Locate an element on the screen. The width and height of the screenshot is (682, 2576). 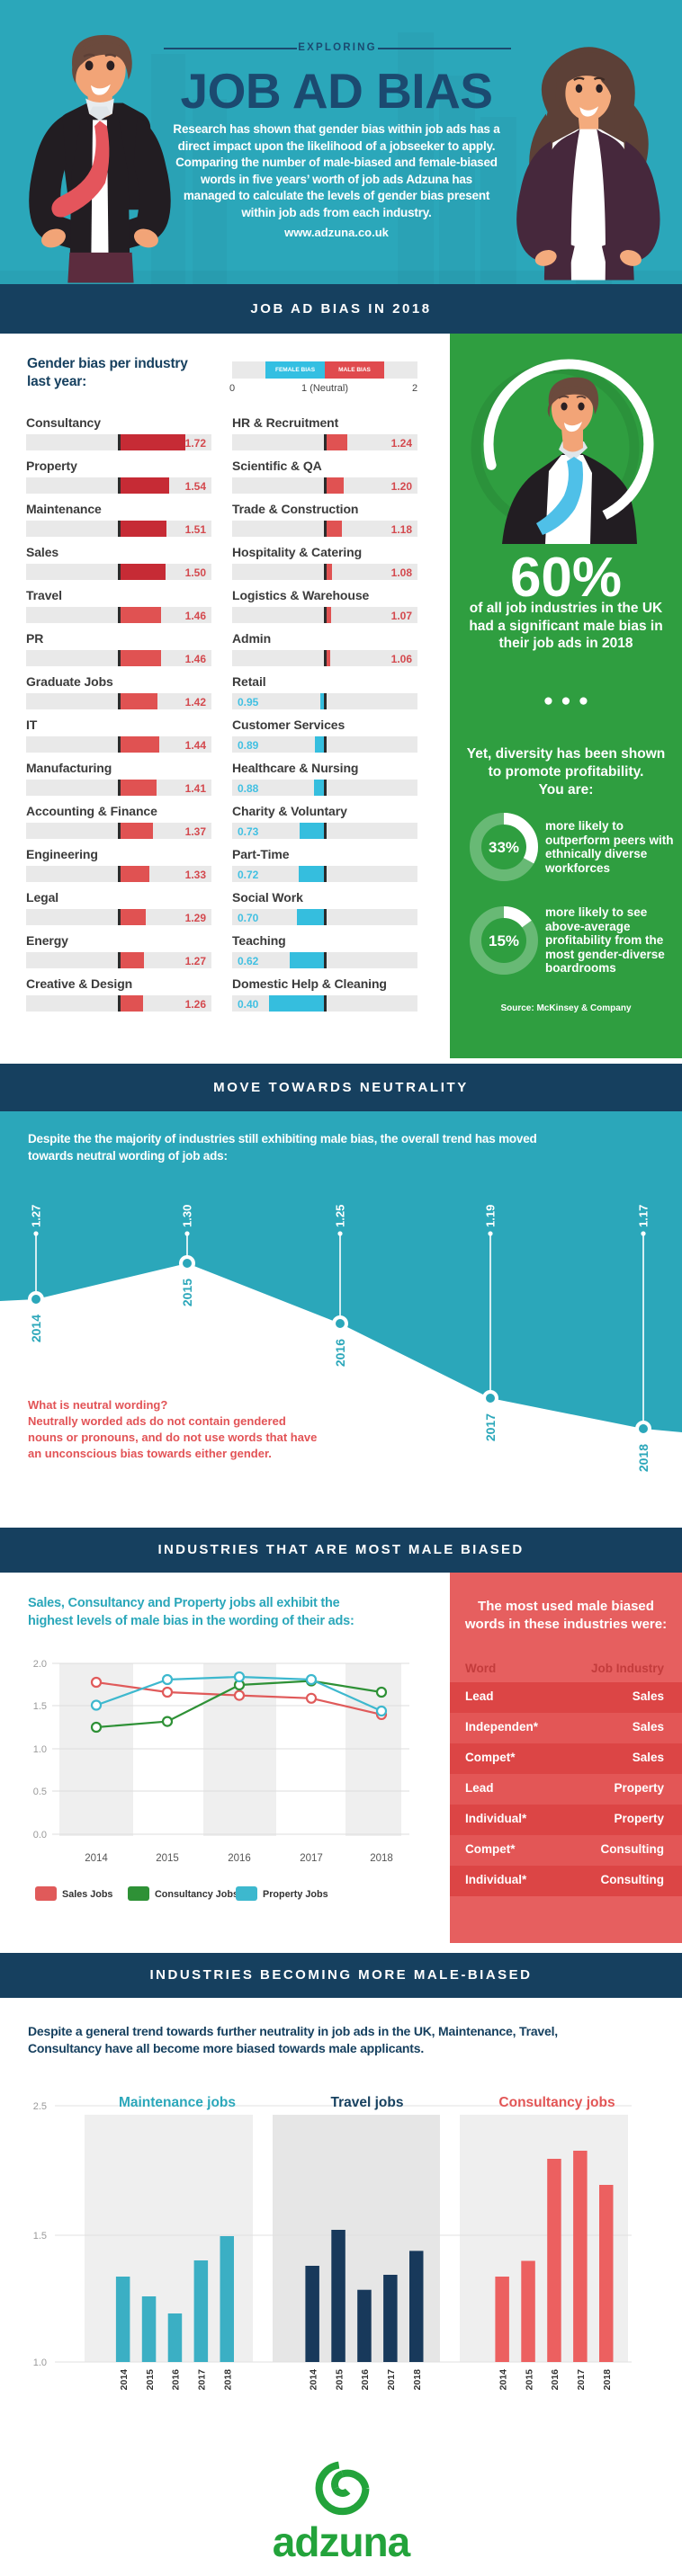
svg-text: 1.27 is located at coordinates (36, 1216).